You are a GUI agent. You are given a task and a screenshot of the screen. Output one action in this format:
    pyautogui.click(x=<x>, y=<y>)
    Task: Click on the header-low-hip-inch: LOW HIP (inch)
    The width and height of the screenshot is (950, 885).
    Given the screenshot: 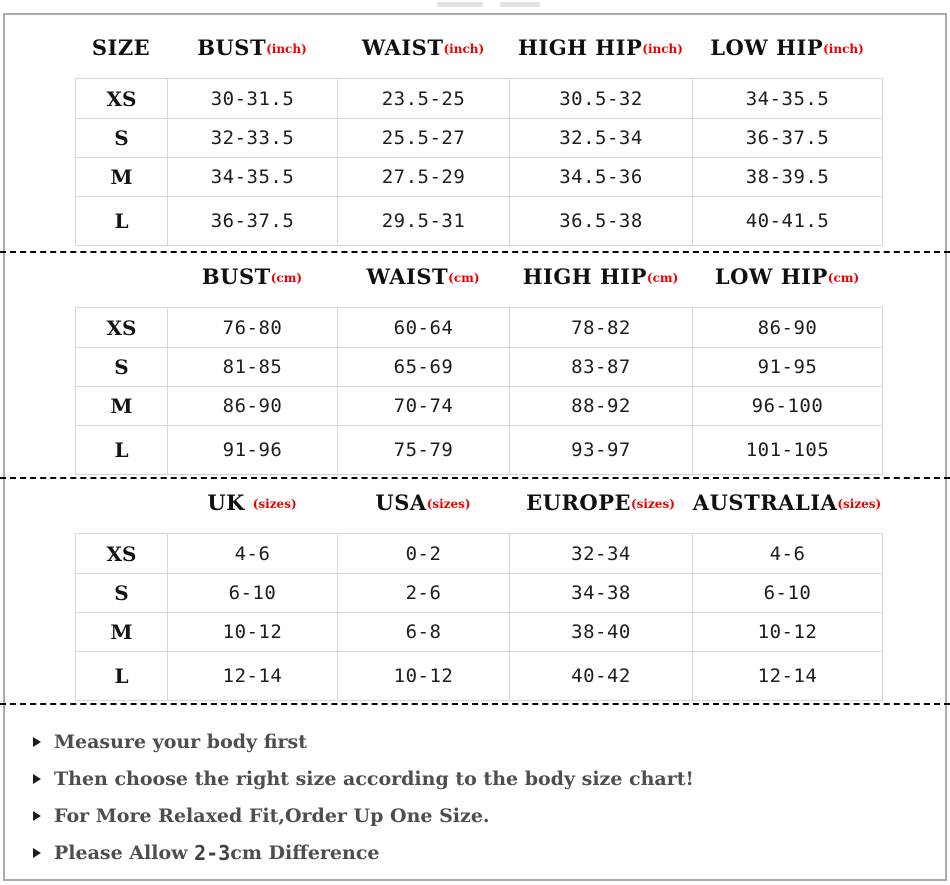 What is the action you would take?
    pyautogui.click(x=787, y=47)
    